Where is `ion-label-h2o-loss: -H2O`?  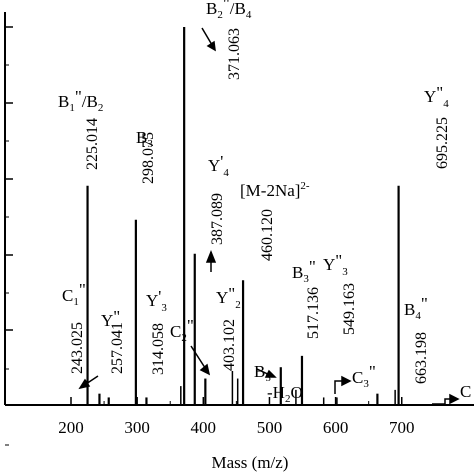
ion-label-h2o-loss: -H2O is located at coordinates (285, 394).